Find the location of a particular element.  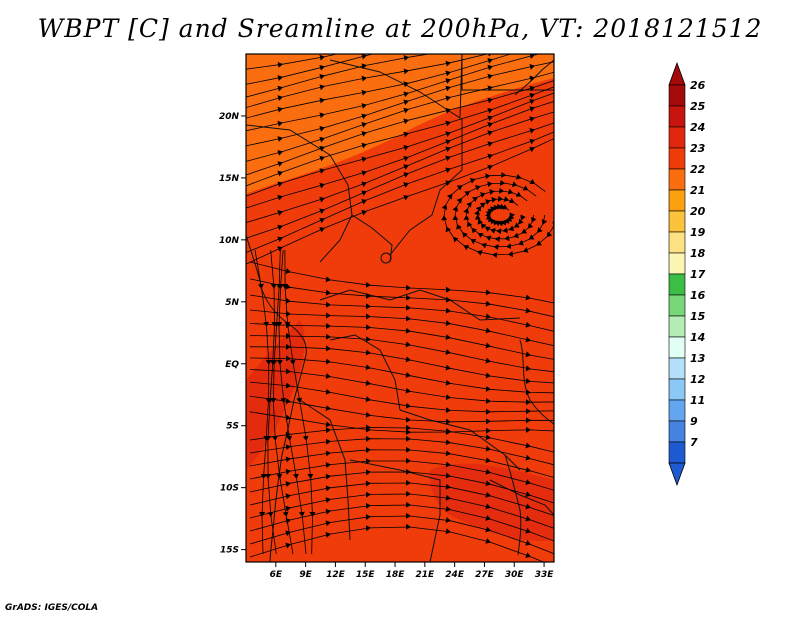

colorbar-label: 11 is located at coordinates (697, 400).